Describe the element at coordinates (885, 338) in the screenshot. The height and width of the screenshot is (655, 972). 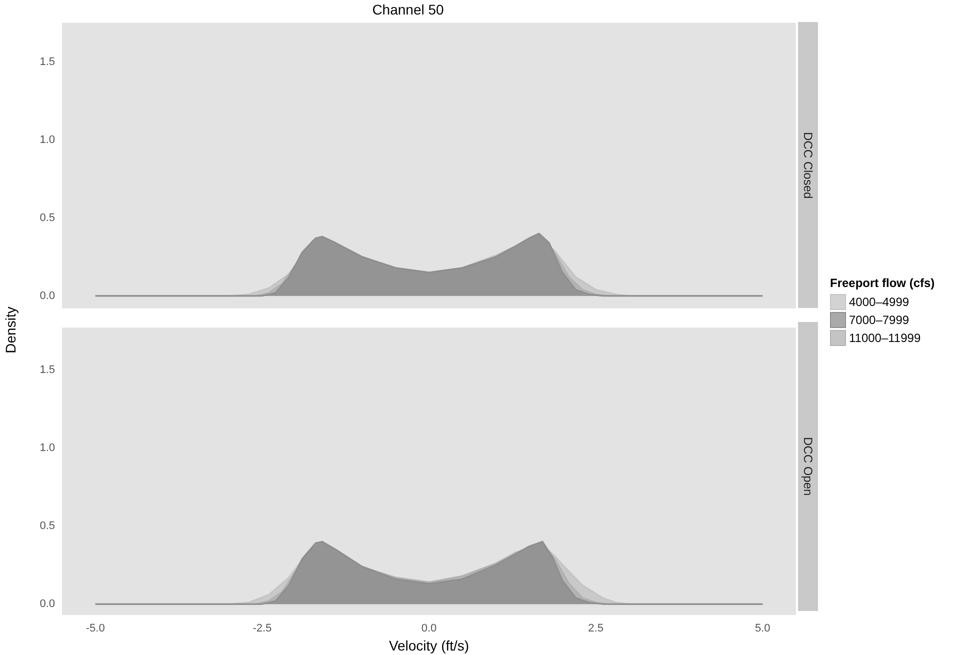
I see `legend-label: 11000–11999` at that location.